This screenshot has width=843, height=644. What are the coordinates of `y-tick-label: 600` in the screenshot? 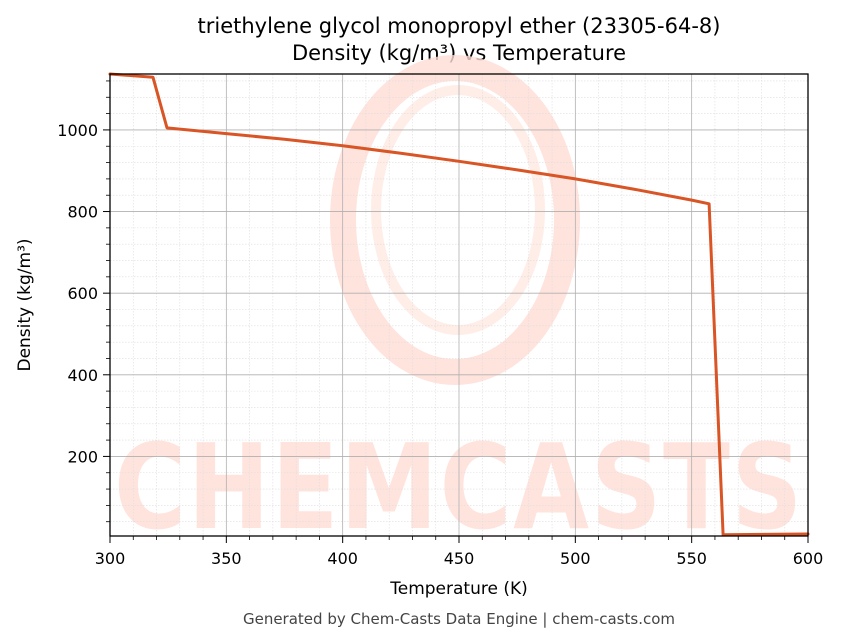 It's located at (82, 293).